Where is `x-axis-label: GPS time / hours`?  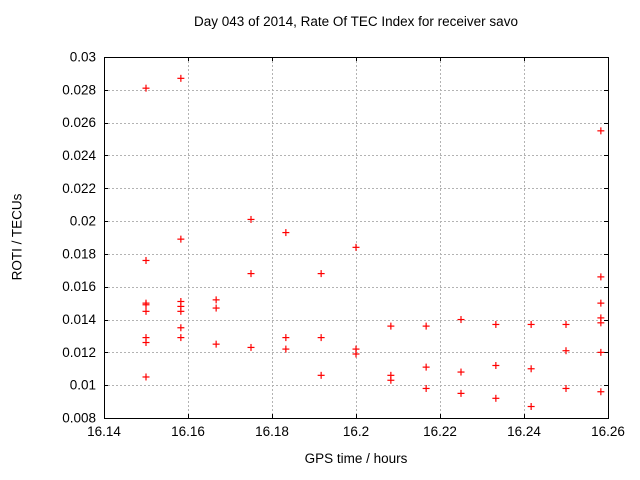 x-axis-label: GPS time / hours is located at coordinates (356, 458).